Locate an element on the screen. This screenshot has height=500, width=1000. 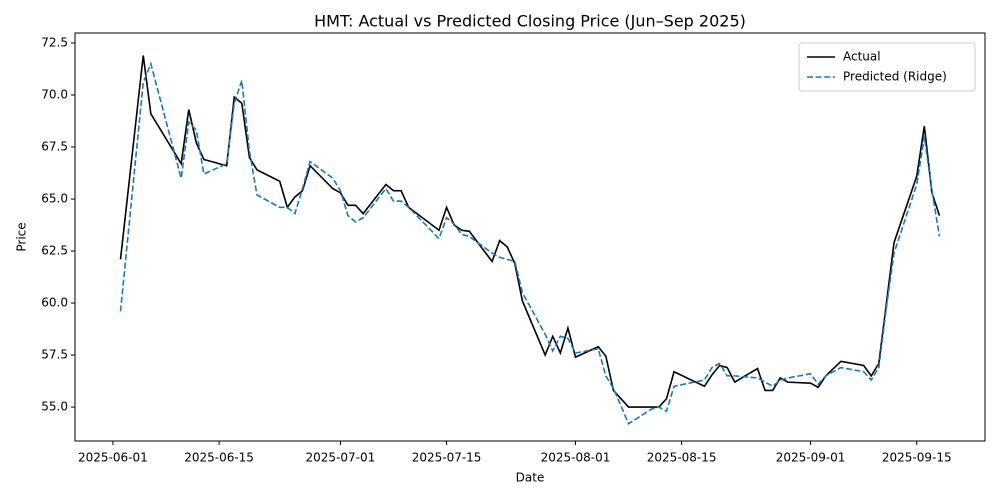
y-tick-label: 55.0 is located at coordinates (54, 407).